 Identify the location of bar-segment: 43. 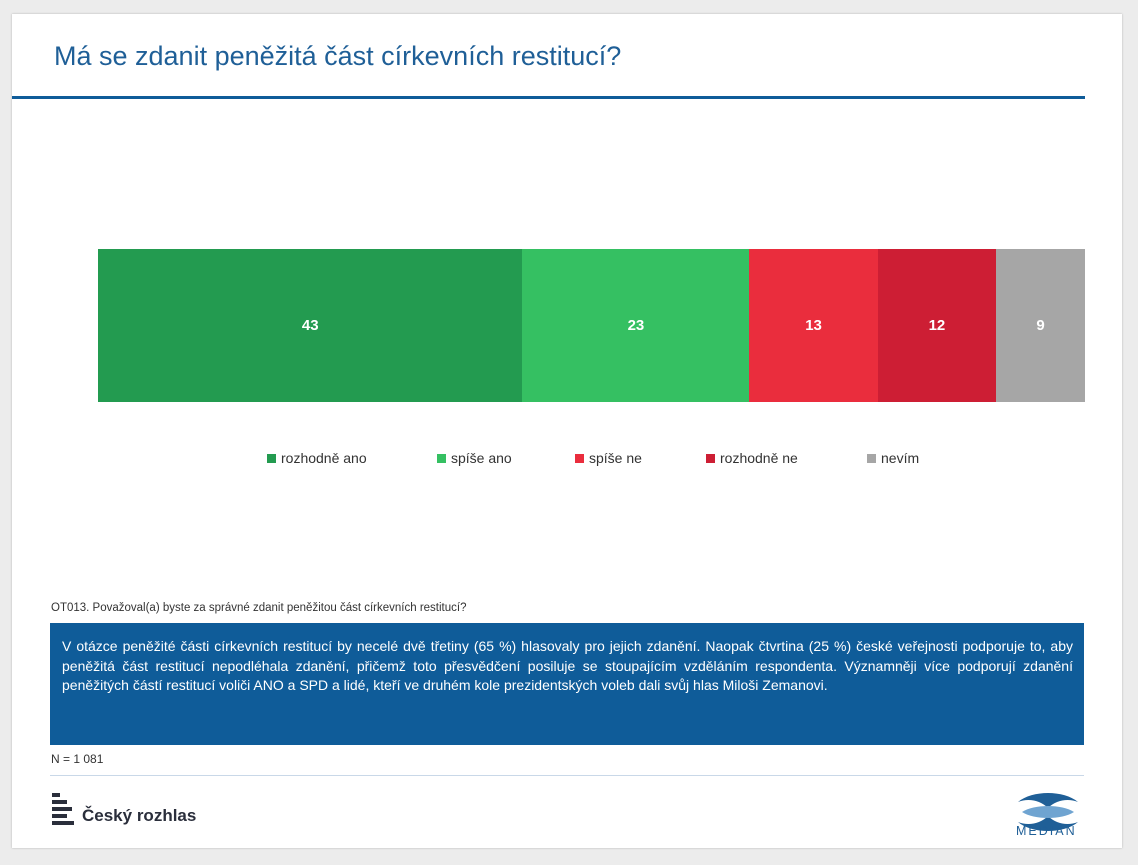
(310, 325).